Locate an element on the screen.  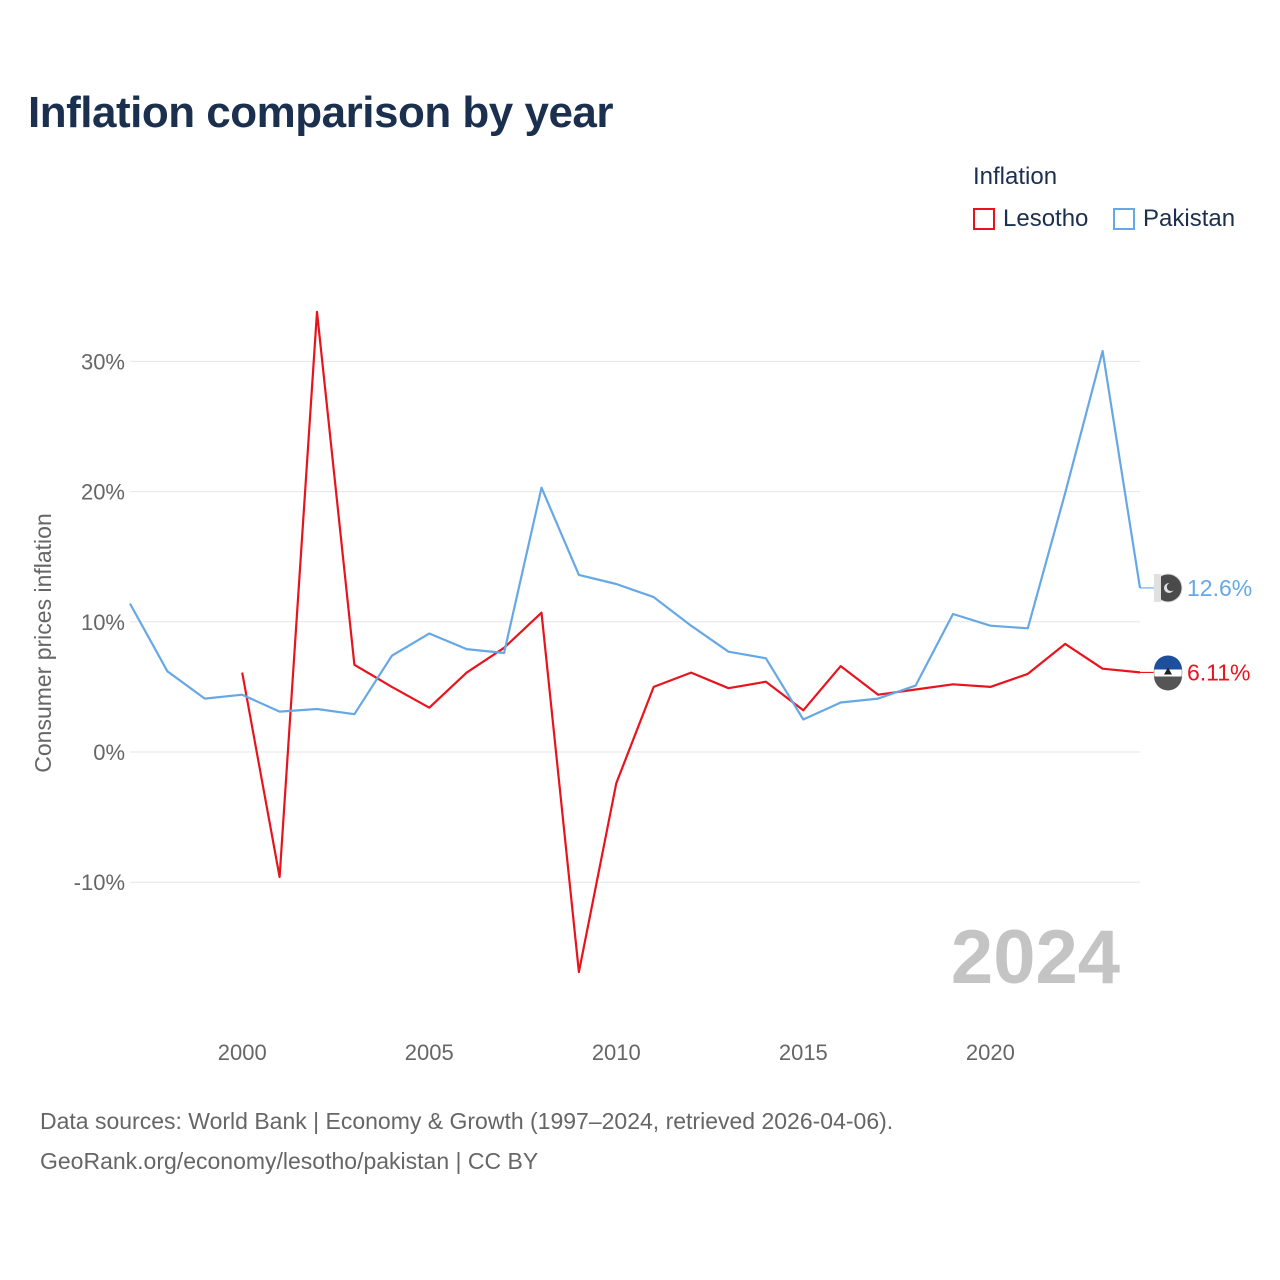
x-tick-label: 2005 is located at coordinates (429, 1052).